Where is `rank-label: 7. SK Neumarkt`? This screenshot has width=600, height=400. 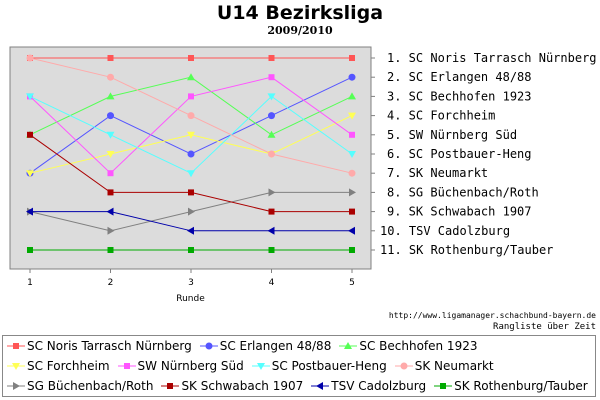 rank-label: 7. SK Neumarkt is located at coordinates (437, 173).